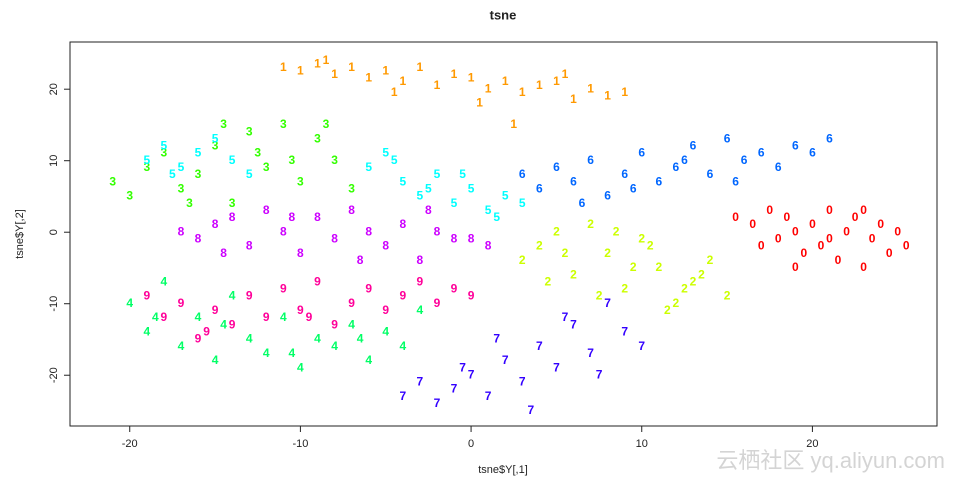  Describe the element at coordinates (812, 444) in the screenshot. I see `x-tick-label: 20` at that location.